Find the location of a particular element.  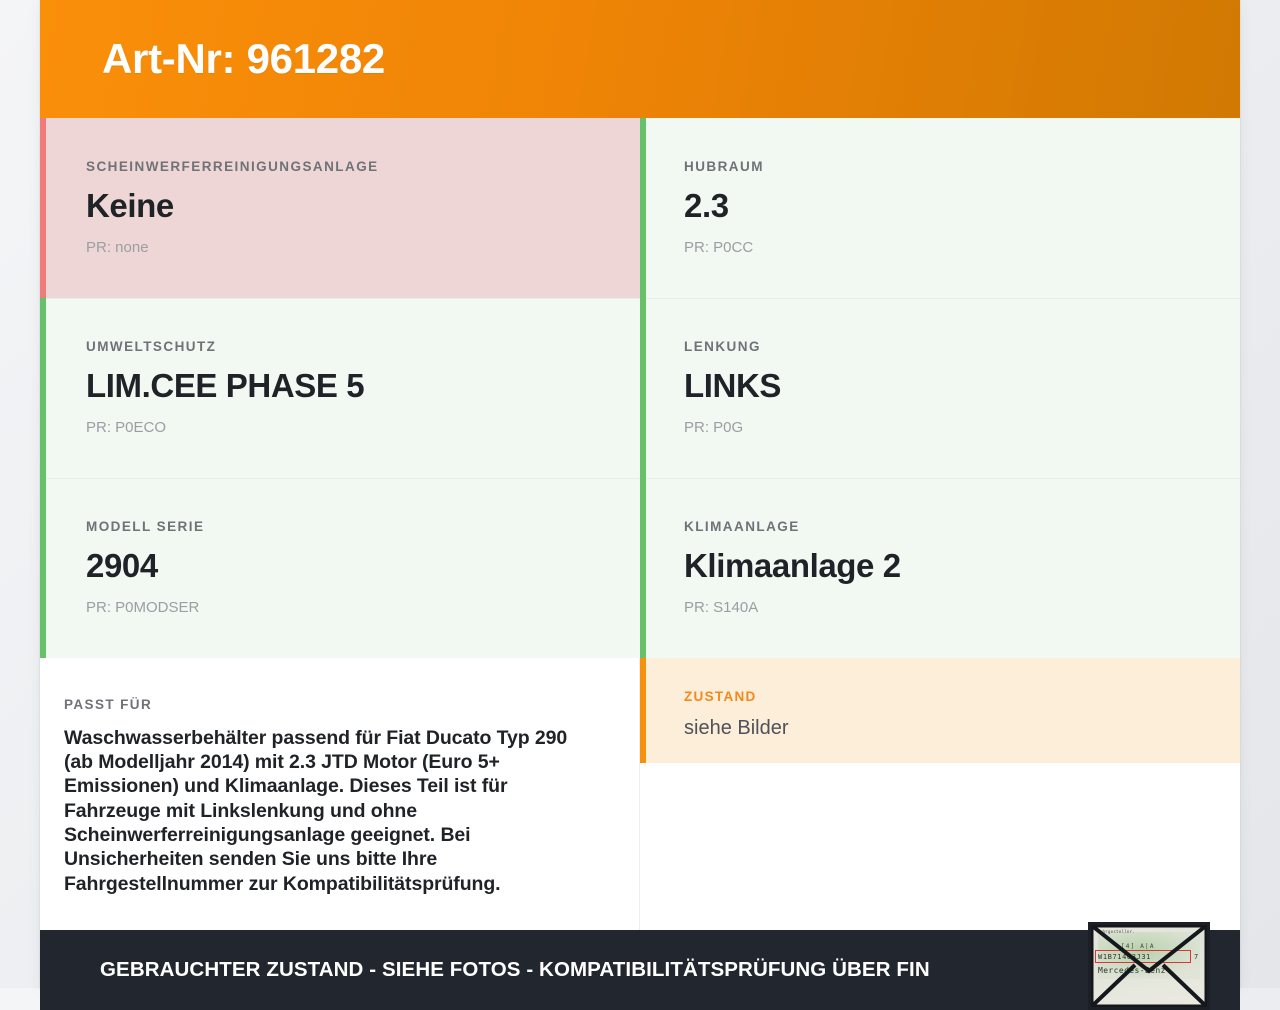

spec-label: MODELL SERIE is located at coordinates (145, 526).